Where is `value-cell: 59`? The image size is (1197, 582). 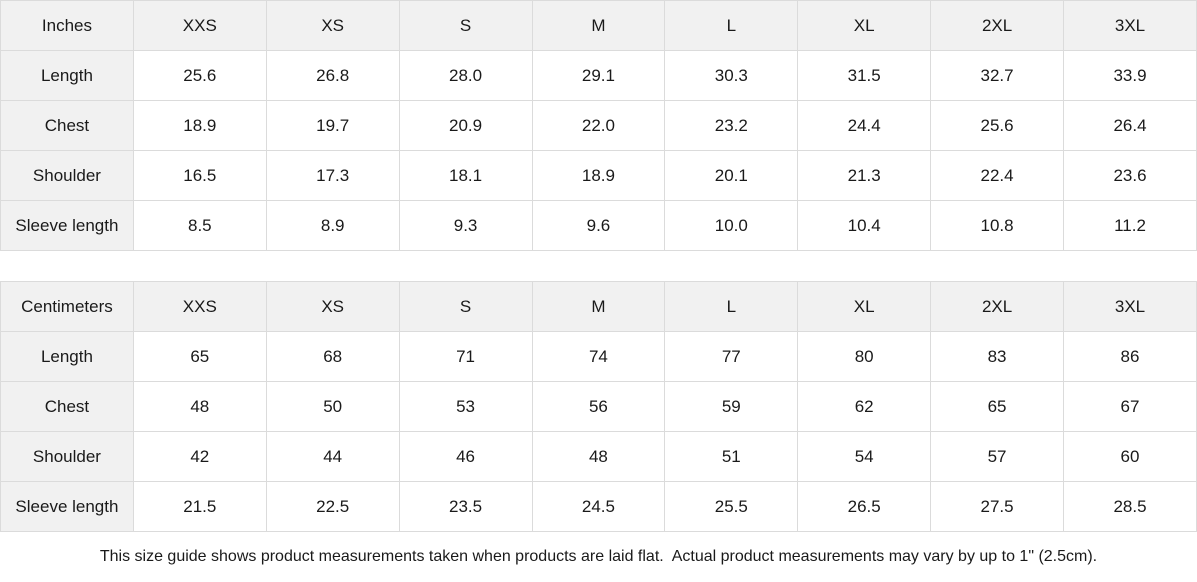 value-cell: 59 is located at coordinates (731, 406).